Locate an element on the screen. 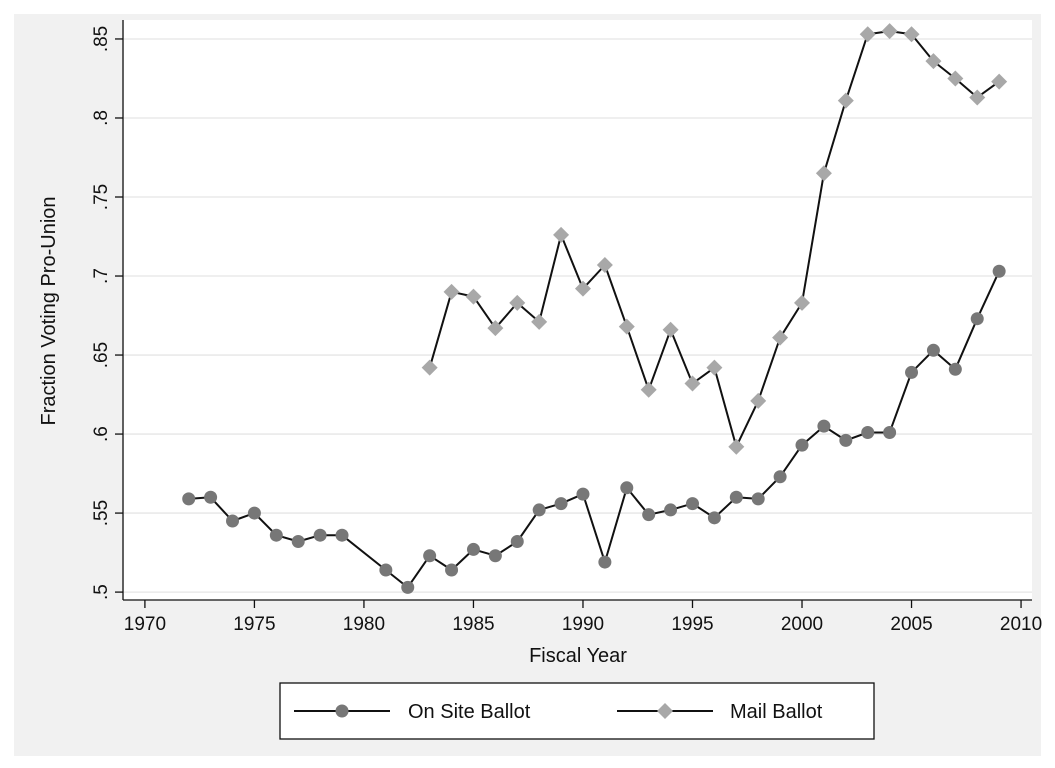  y-tick-label: .6 is located at coordinates (101, 434).